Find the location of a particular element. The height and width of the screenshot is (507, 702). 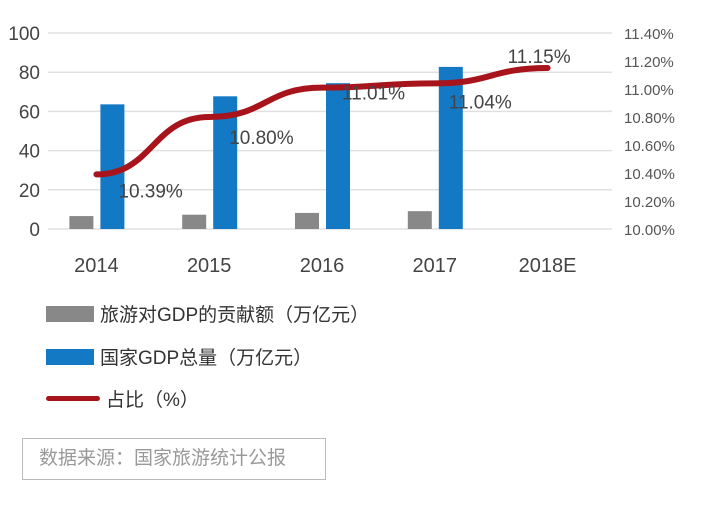

left-tick-label: 20 is located at coordinates (29, 191).